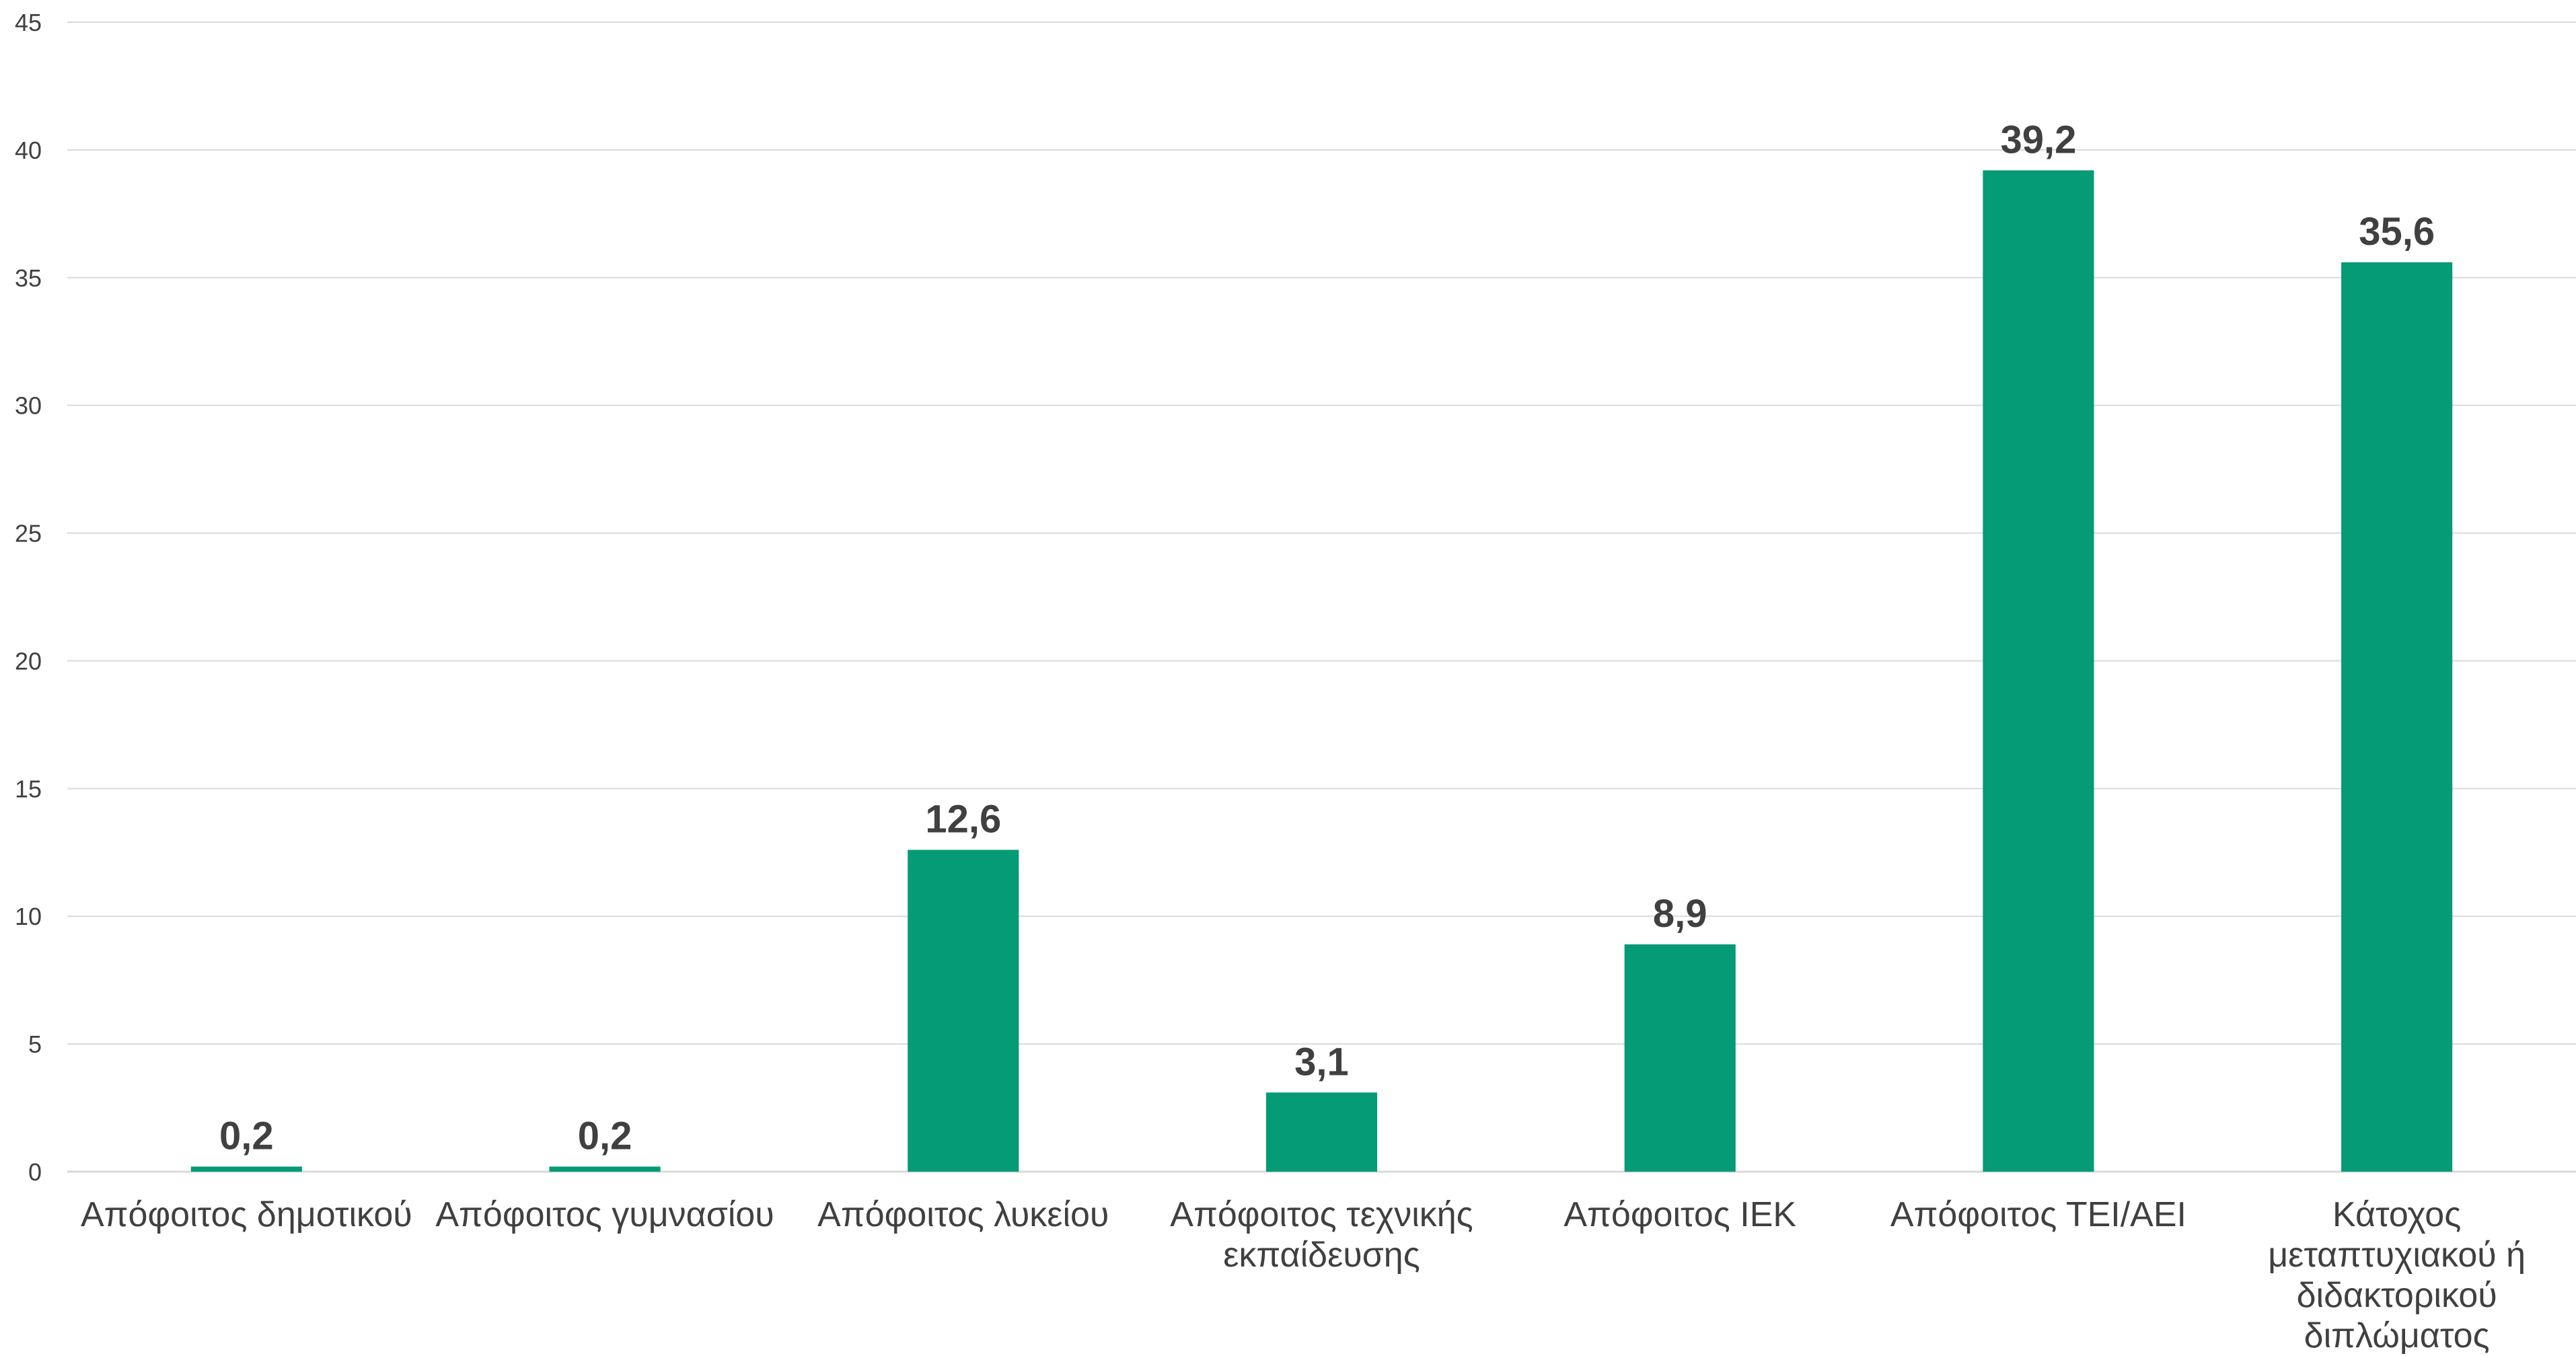  I want to click on category-label-line: Απόφοιτος τεχνικής, so click(1321, 1215).